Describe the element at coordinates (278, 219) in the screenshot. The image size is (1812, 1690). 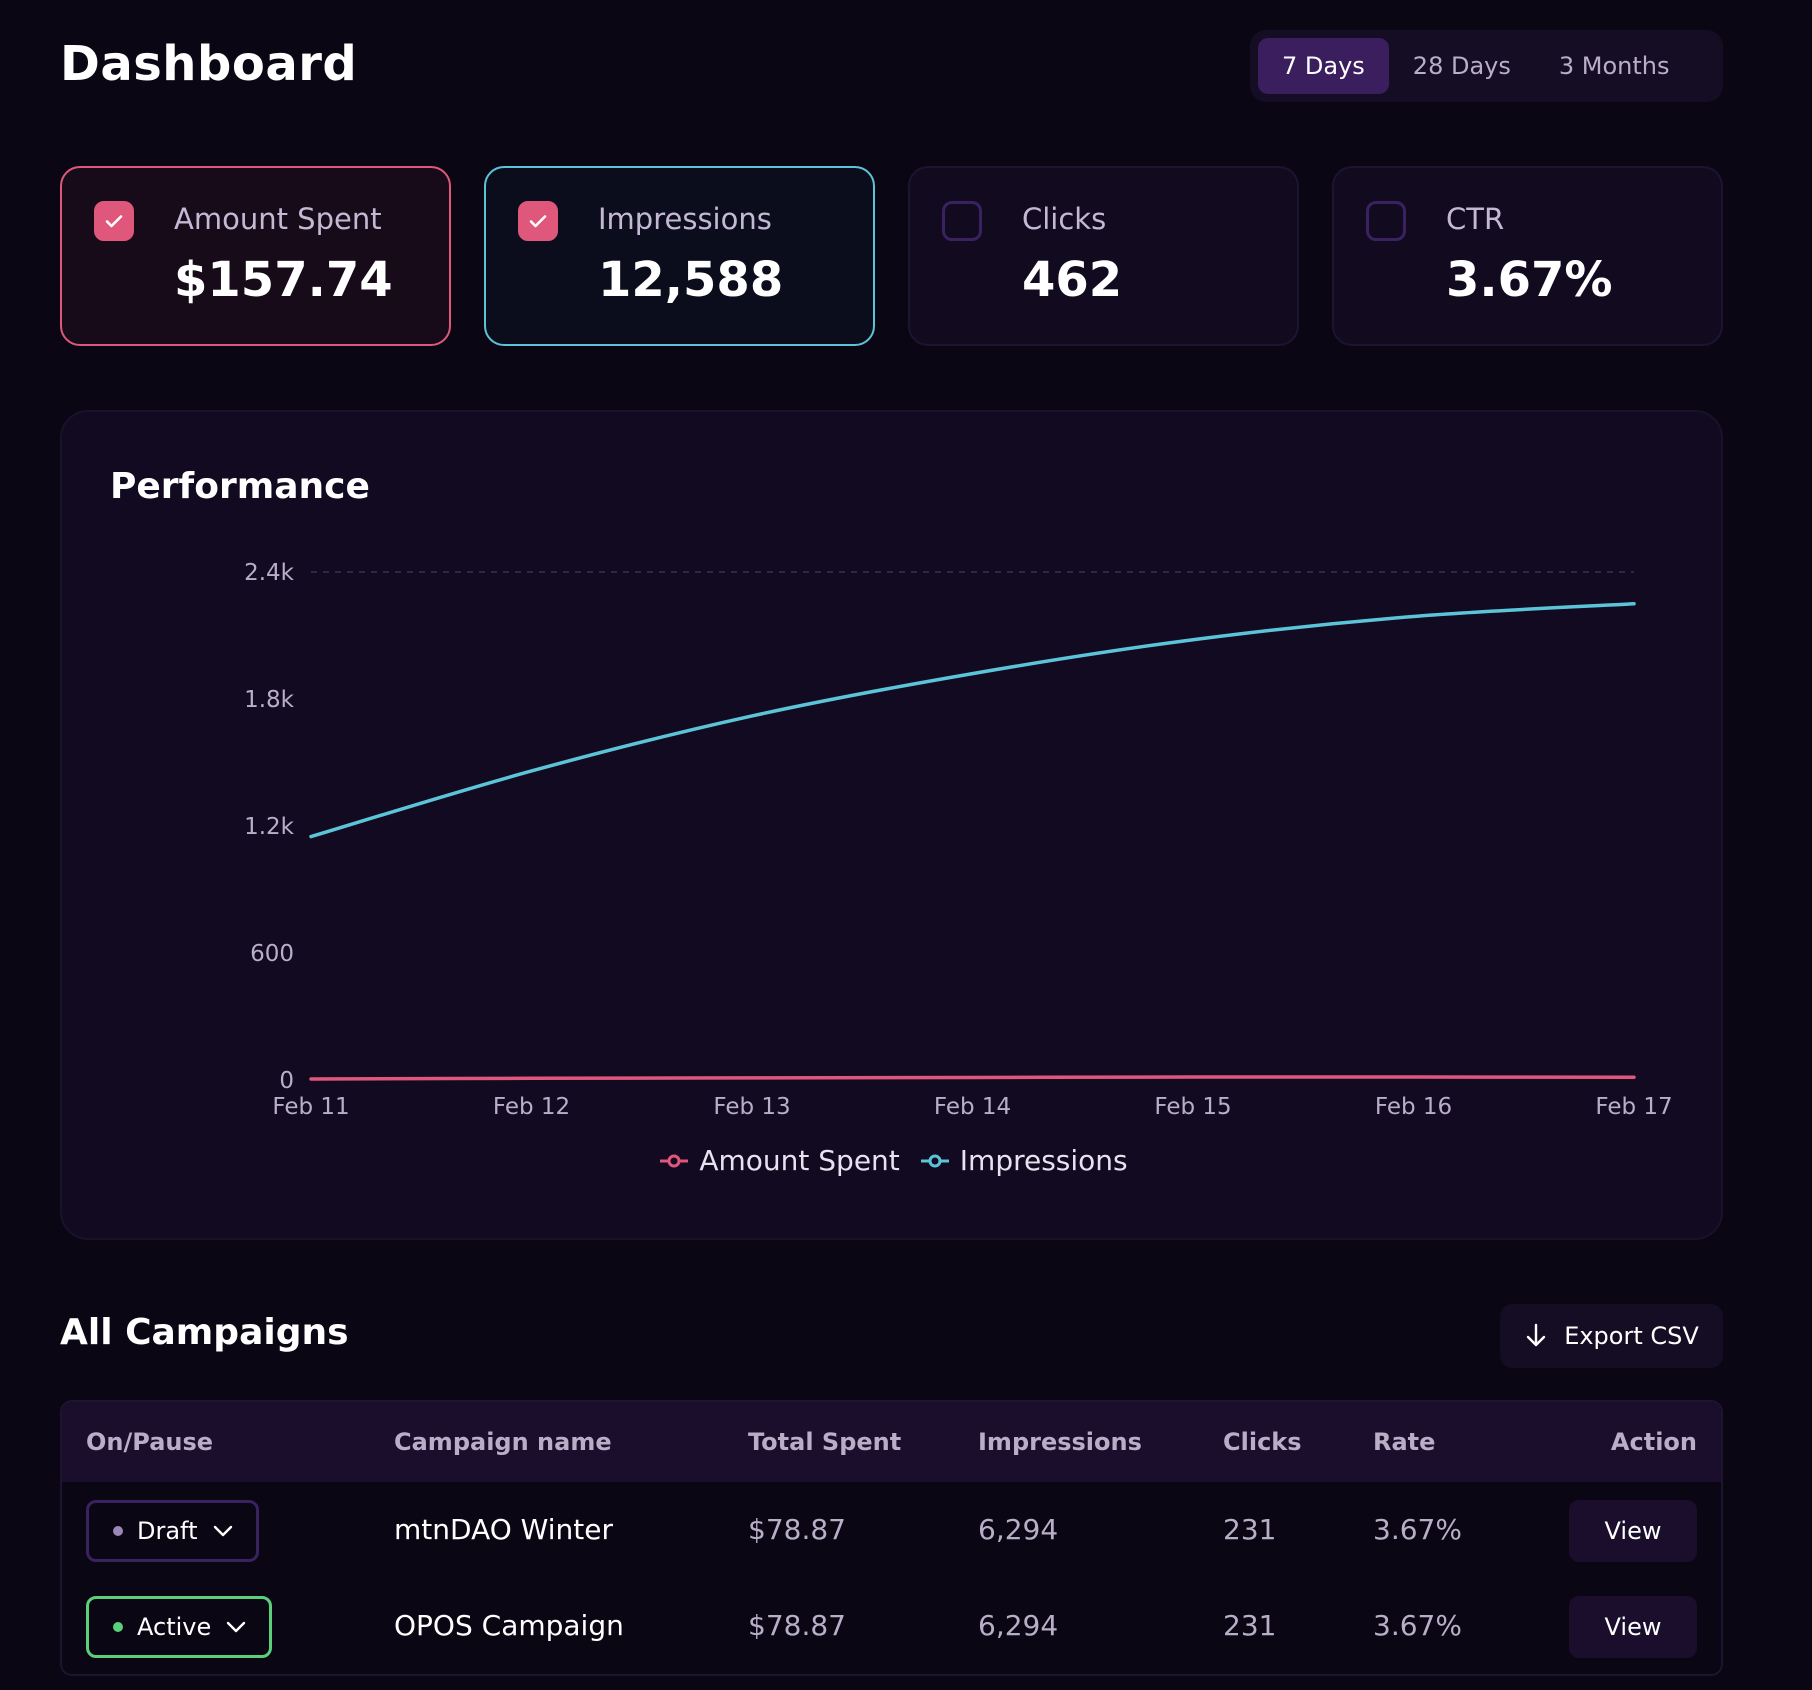
I see `stat-label: Amount Spent` at that location.